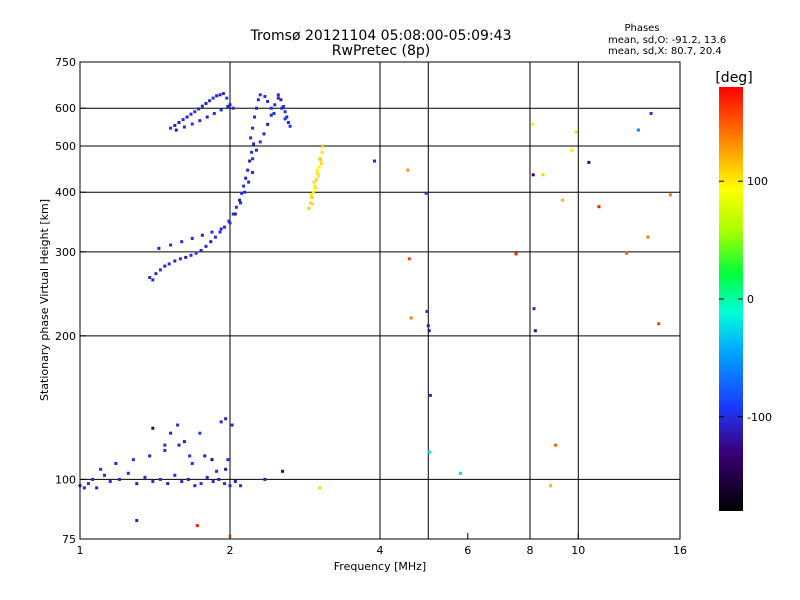 This screenshot has width=800, height=600. I want to click on y-tick-label: 300, so click(65, 252).